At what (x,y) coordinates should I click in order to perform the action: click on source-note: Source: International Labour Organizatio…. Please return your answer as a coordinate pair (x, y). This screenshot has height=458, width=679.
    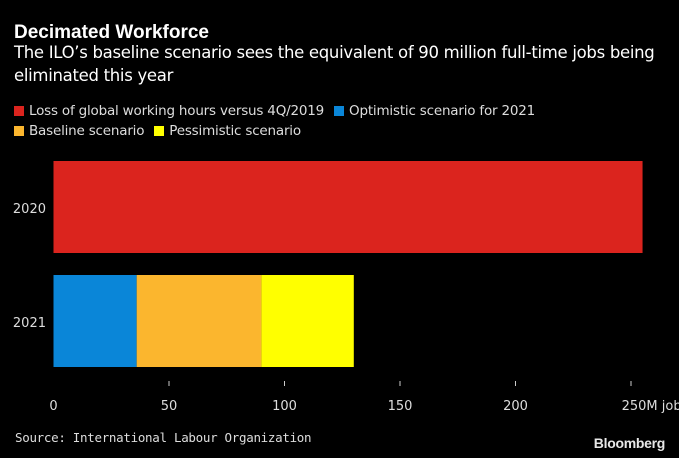
    Looking at the image, I should click on (163, 437).